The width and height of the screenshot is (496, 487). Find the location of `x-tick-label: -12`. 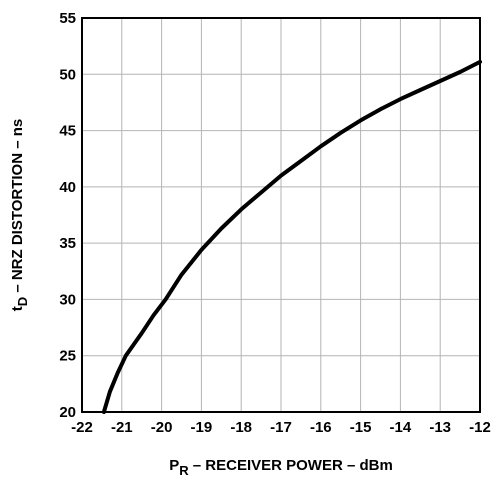

x-tick-label: -12 is located at coordinates (480, 427).